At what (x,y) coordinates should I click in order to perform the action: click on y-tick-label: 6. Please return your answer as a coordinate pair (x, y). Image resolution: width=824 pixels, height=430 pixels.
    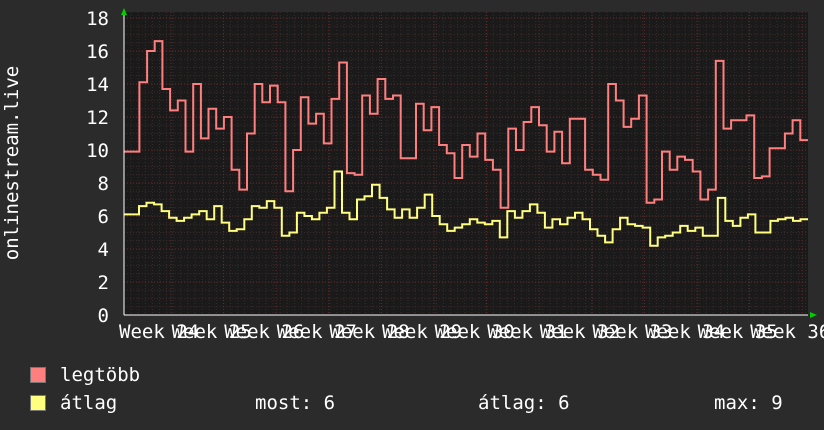
    Looking at the image, I should click on (103, 217).